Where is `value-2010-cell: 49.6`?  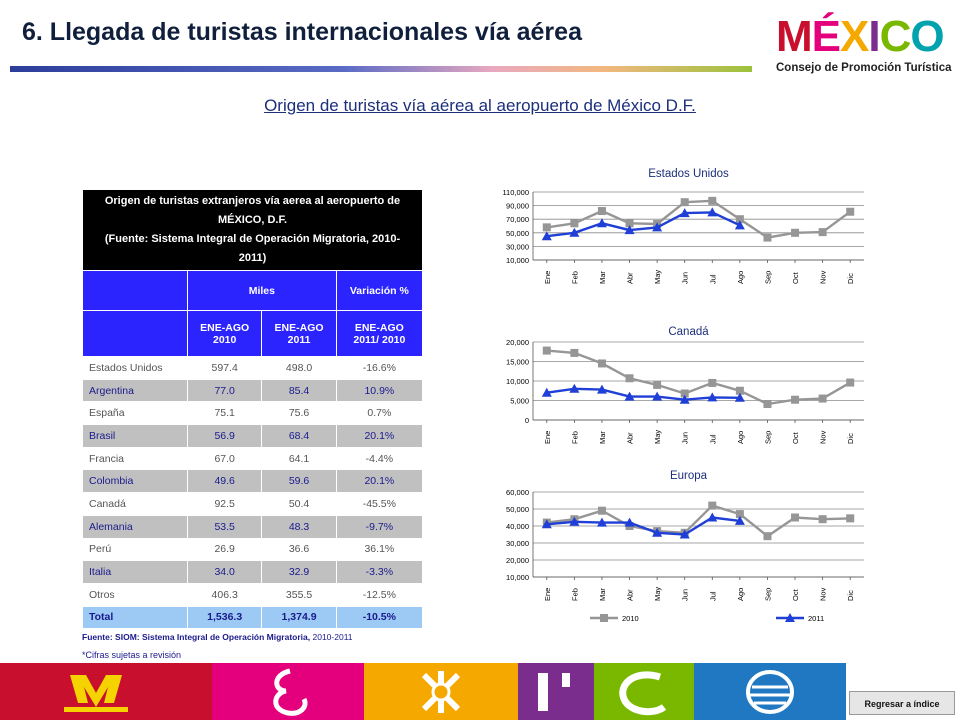
value-2010-cell: 49.6 is located at coordinates (224, 481).